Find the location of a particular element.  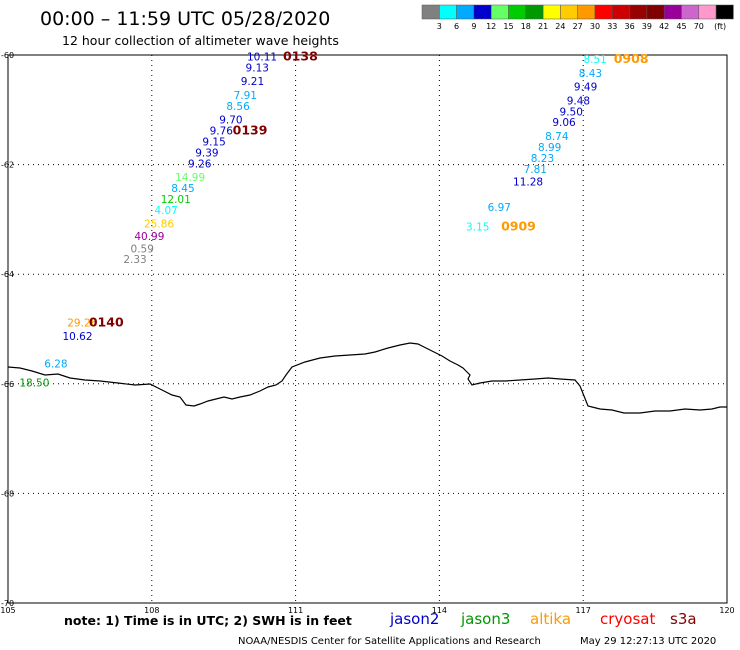

wave-height-label: 9.76 is located at coordinates (222, 131).